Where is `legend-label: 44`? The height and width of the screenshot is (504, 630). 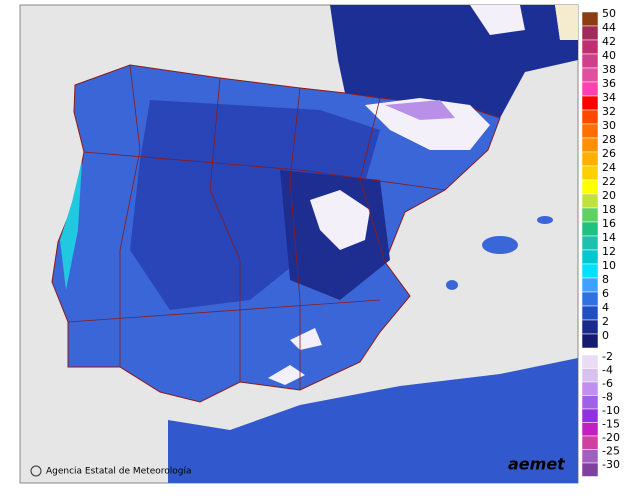 legend-label: 44 is located at coordinates (609, 27).